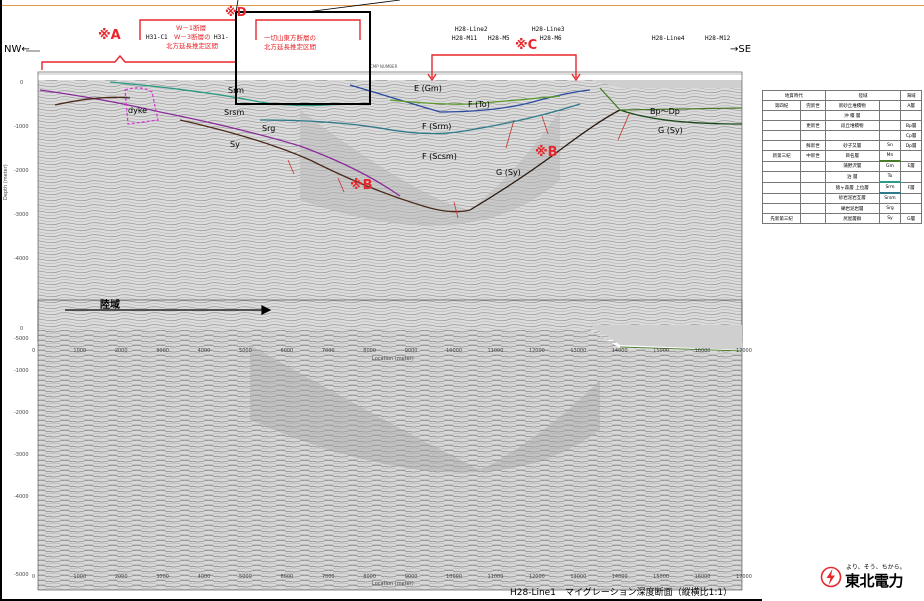  Describe the element at coordinates (428, 88) in the screenshot. I see `layer-e-gm: E (Gm)` at that location.